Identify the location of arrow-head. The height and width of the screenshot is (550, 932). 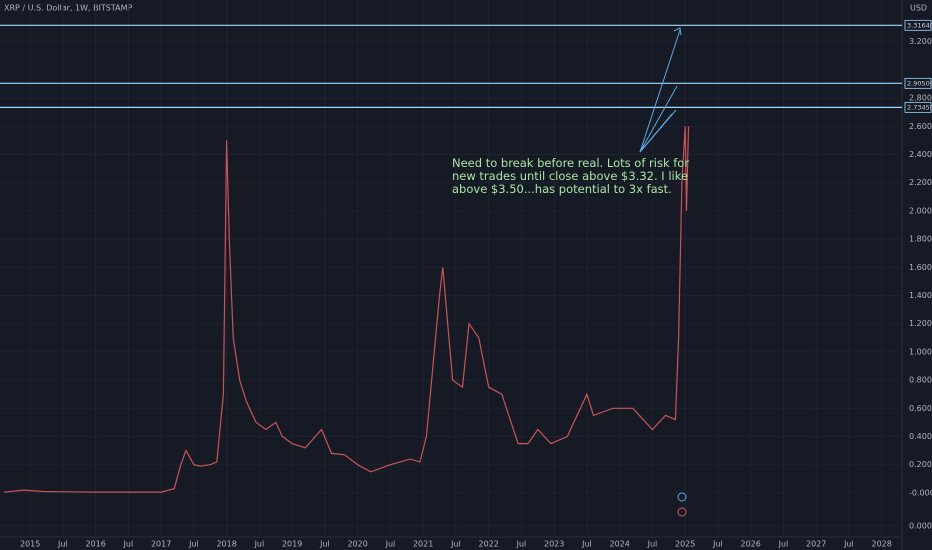
(677, 31).